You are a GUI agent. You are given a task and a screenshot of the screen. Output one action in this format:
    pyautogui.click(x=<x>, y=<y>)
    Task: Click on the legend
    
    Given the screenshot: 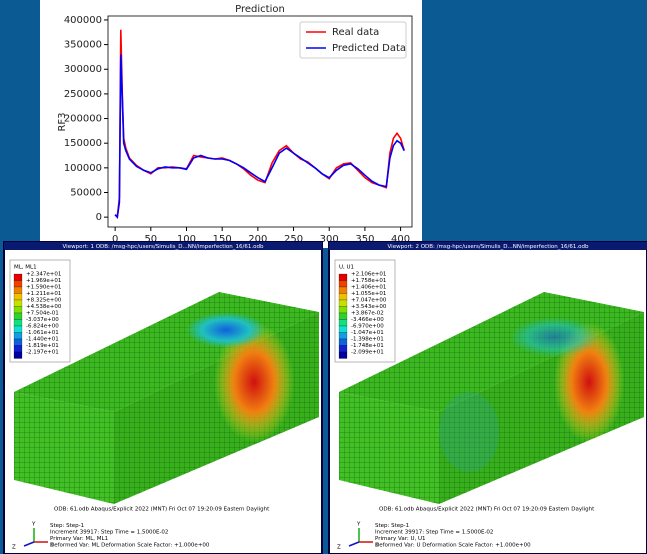 What is the action you would take?
    pyautogui.click(x=353, y=40)
    